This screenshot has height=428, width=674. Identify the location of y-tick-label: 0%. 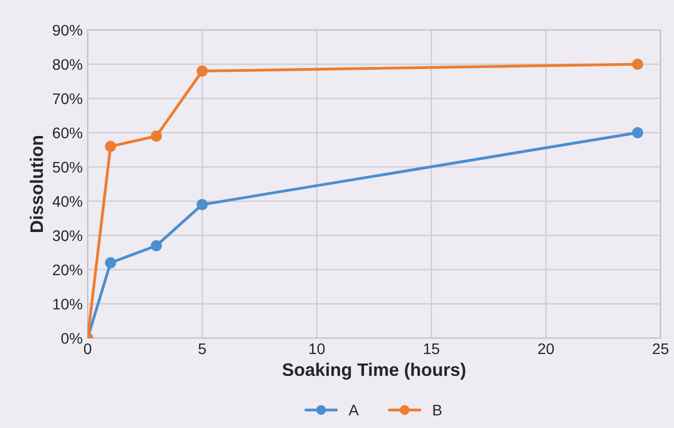
(71, 338).